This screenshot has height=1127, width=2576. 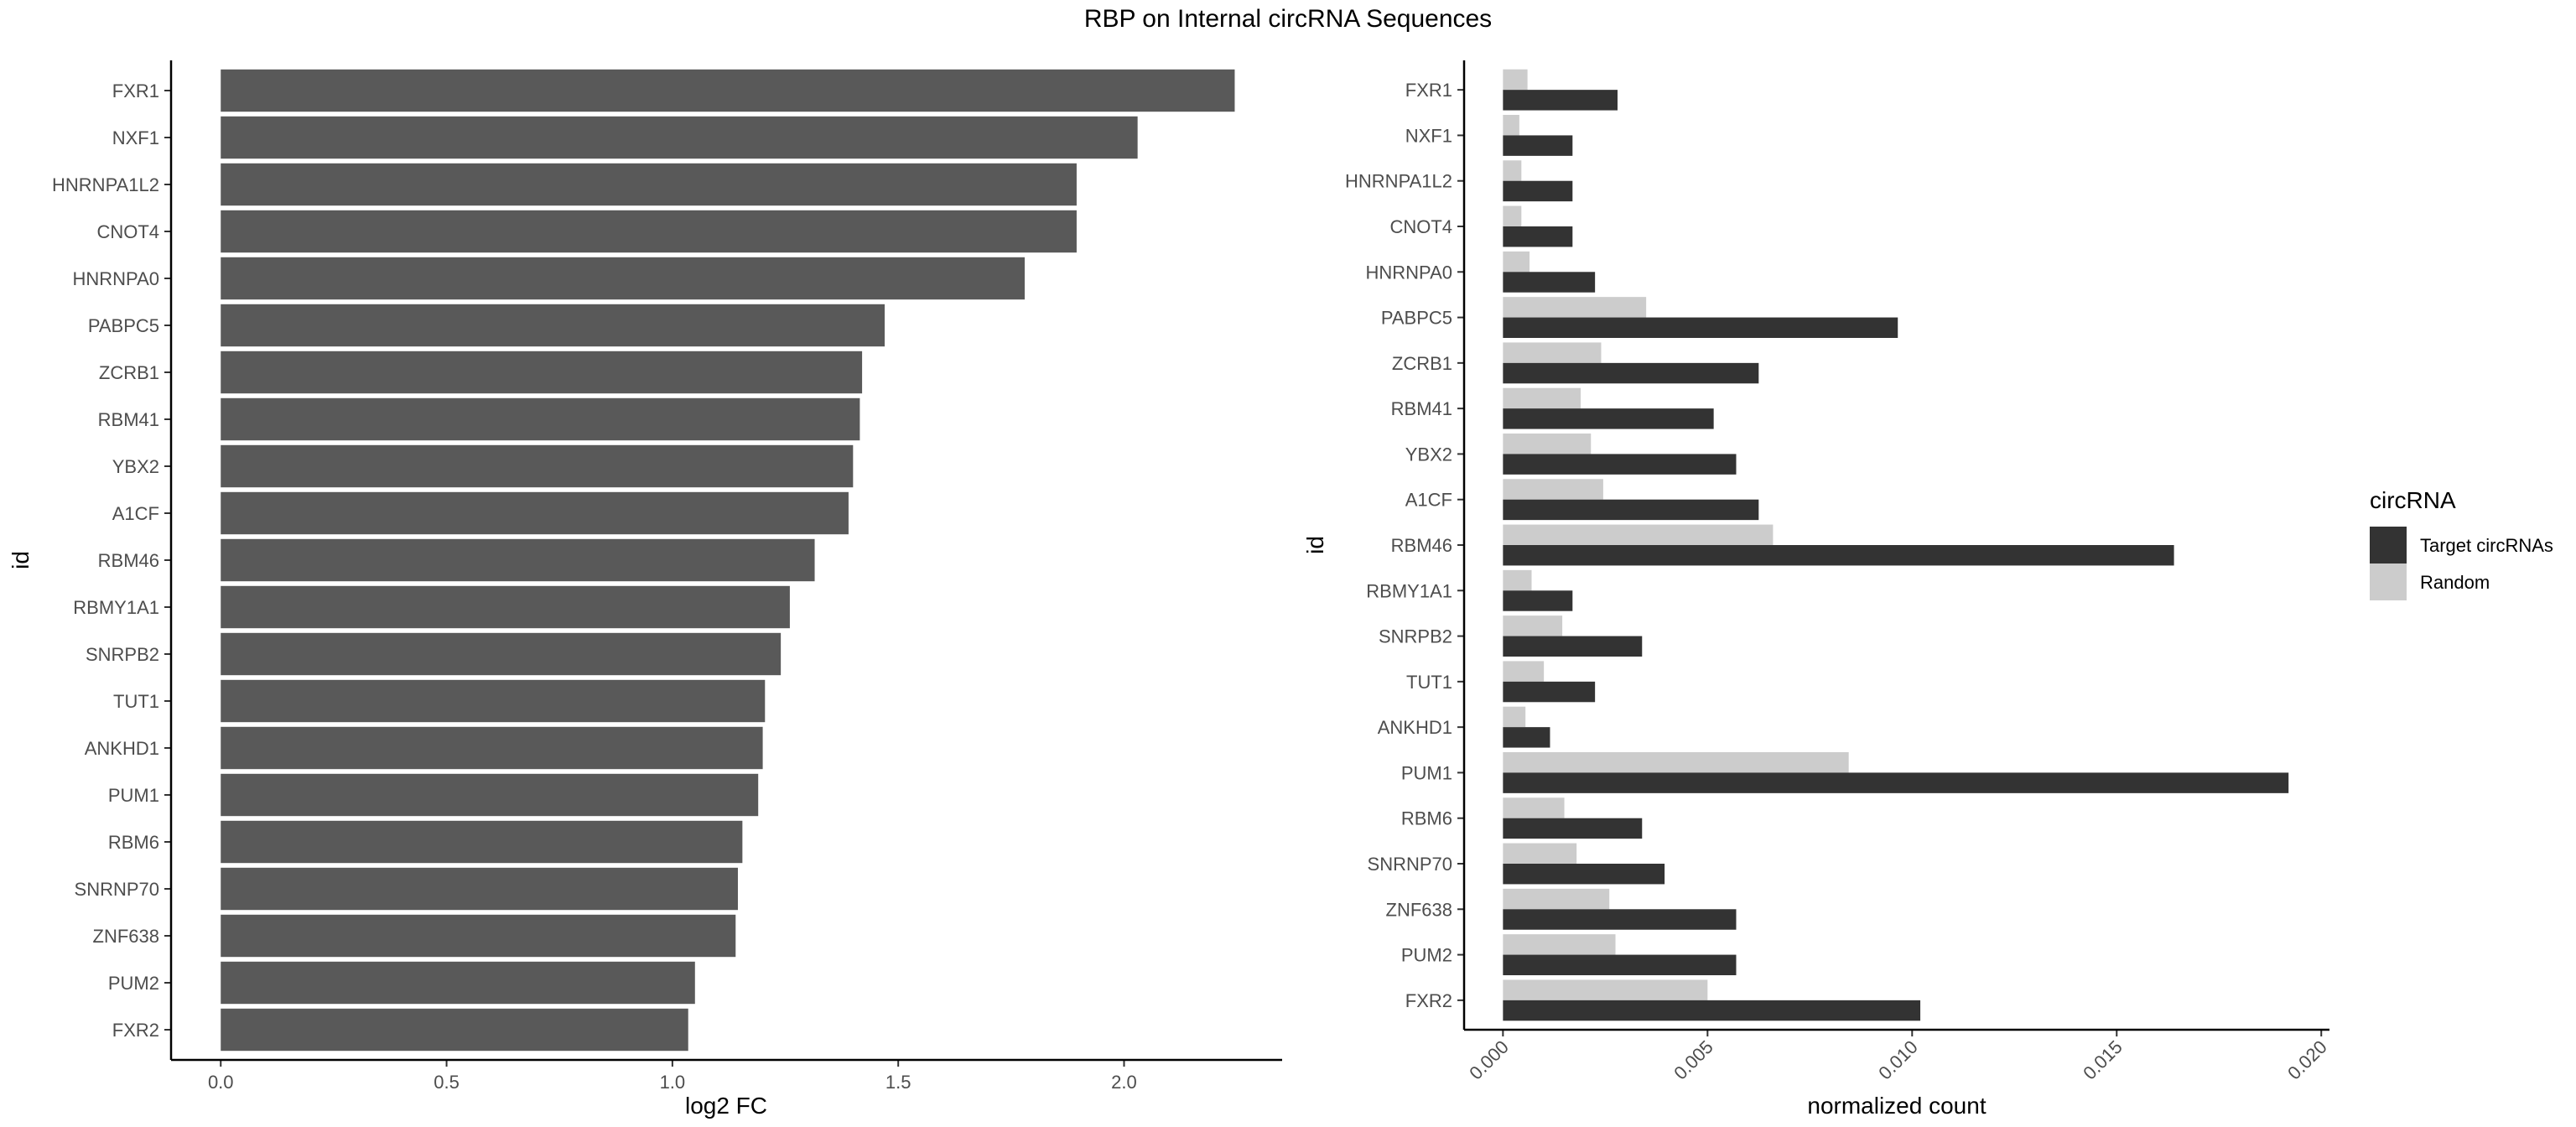 I want to click on left-y-tick-label: PABPC5, so click(x=123, y=325).